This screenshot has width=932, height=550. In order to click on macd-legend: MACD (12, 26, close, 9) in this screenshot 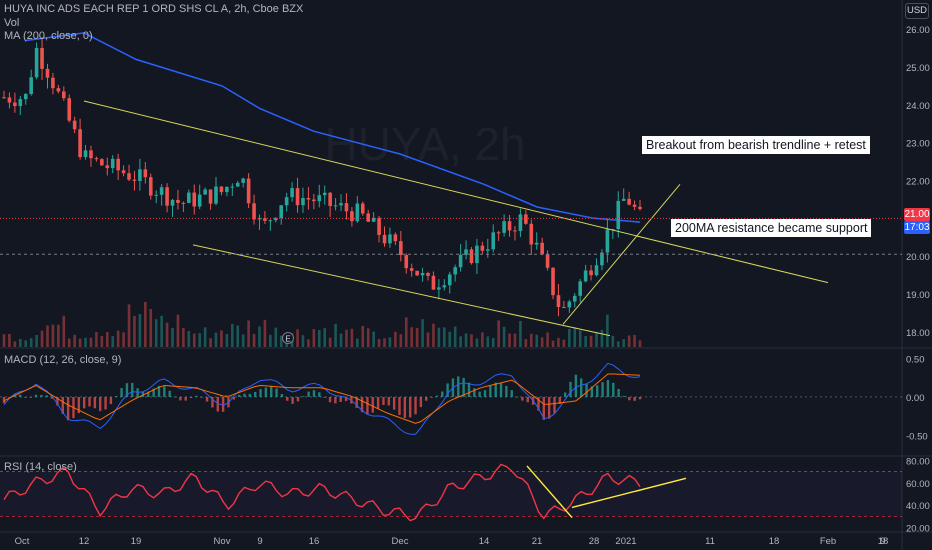, I will do `click(63, 360)`.